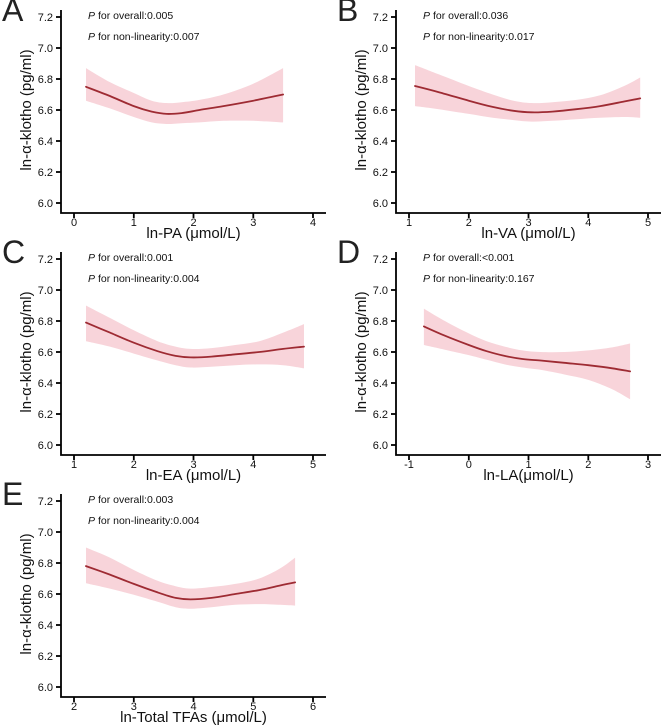 The height and width of the screenshot is (726, 669). I want to click on p-overall-annotation: P for overall:0.001, so click(144, 258).